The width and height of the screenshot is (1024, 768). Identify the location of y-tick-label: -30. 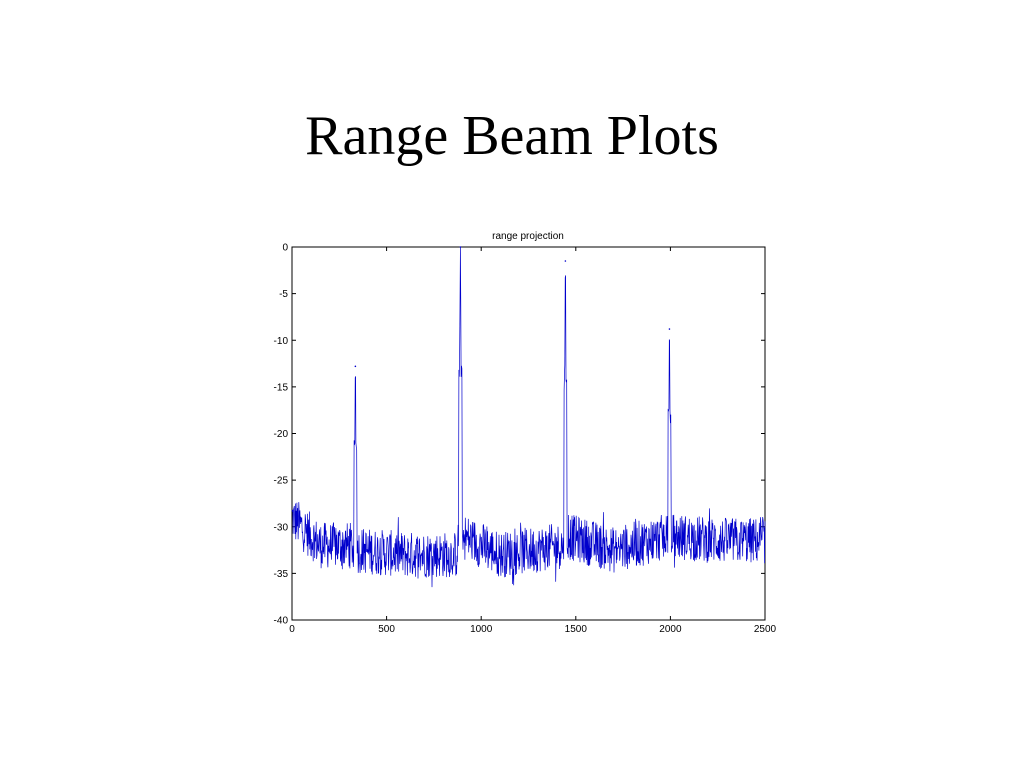
(281, 527).